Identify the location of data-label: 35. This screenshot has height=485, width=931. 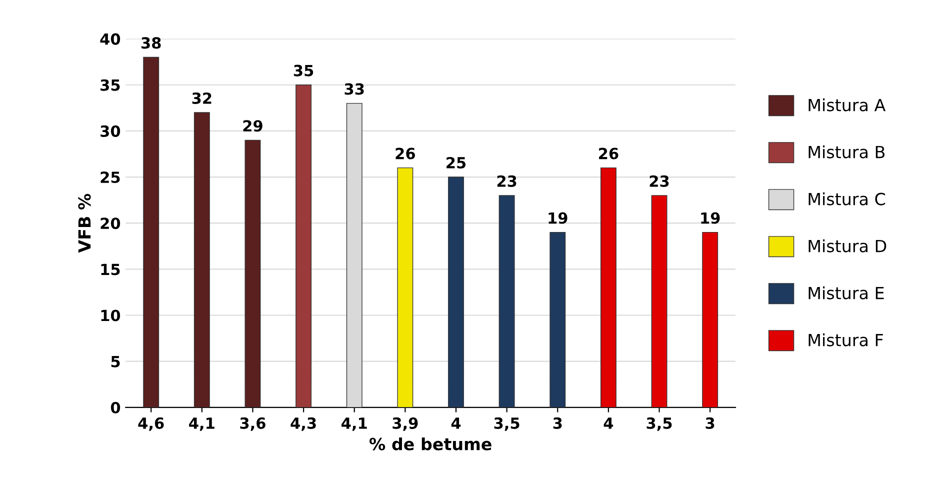
(304, 70).